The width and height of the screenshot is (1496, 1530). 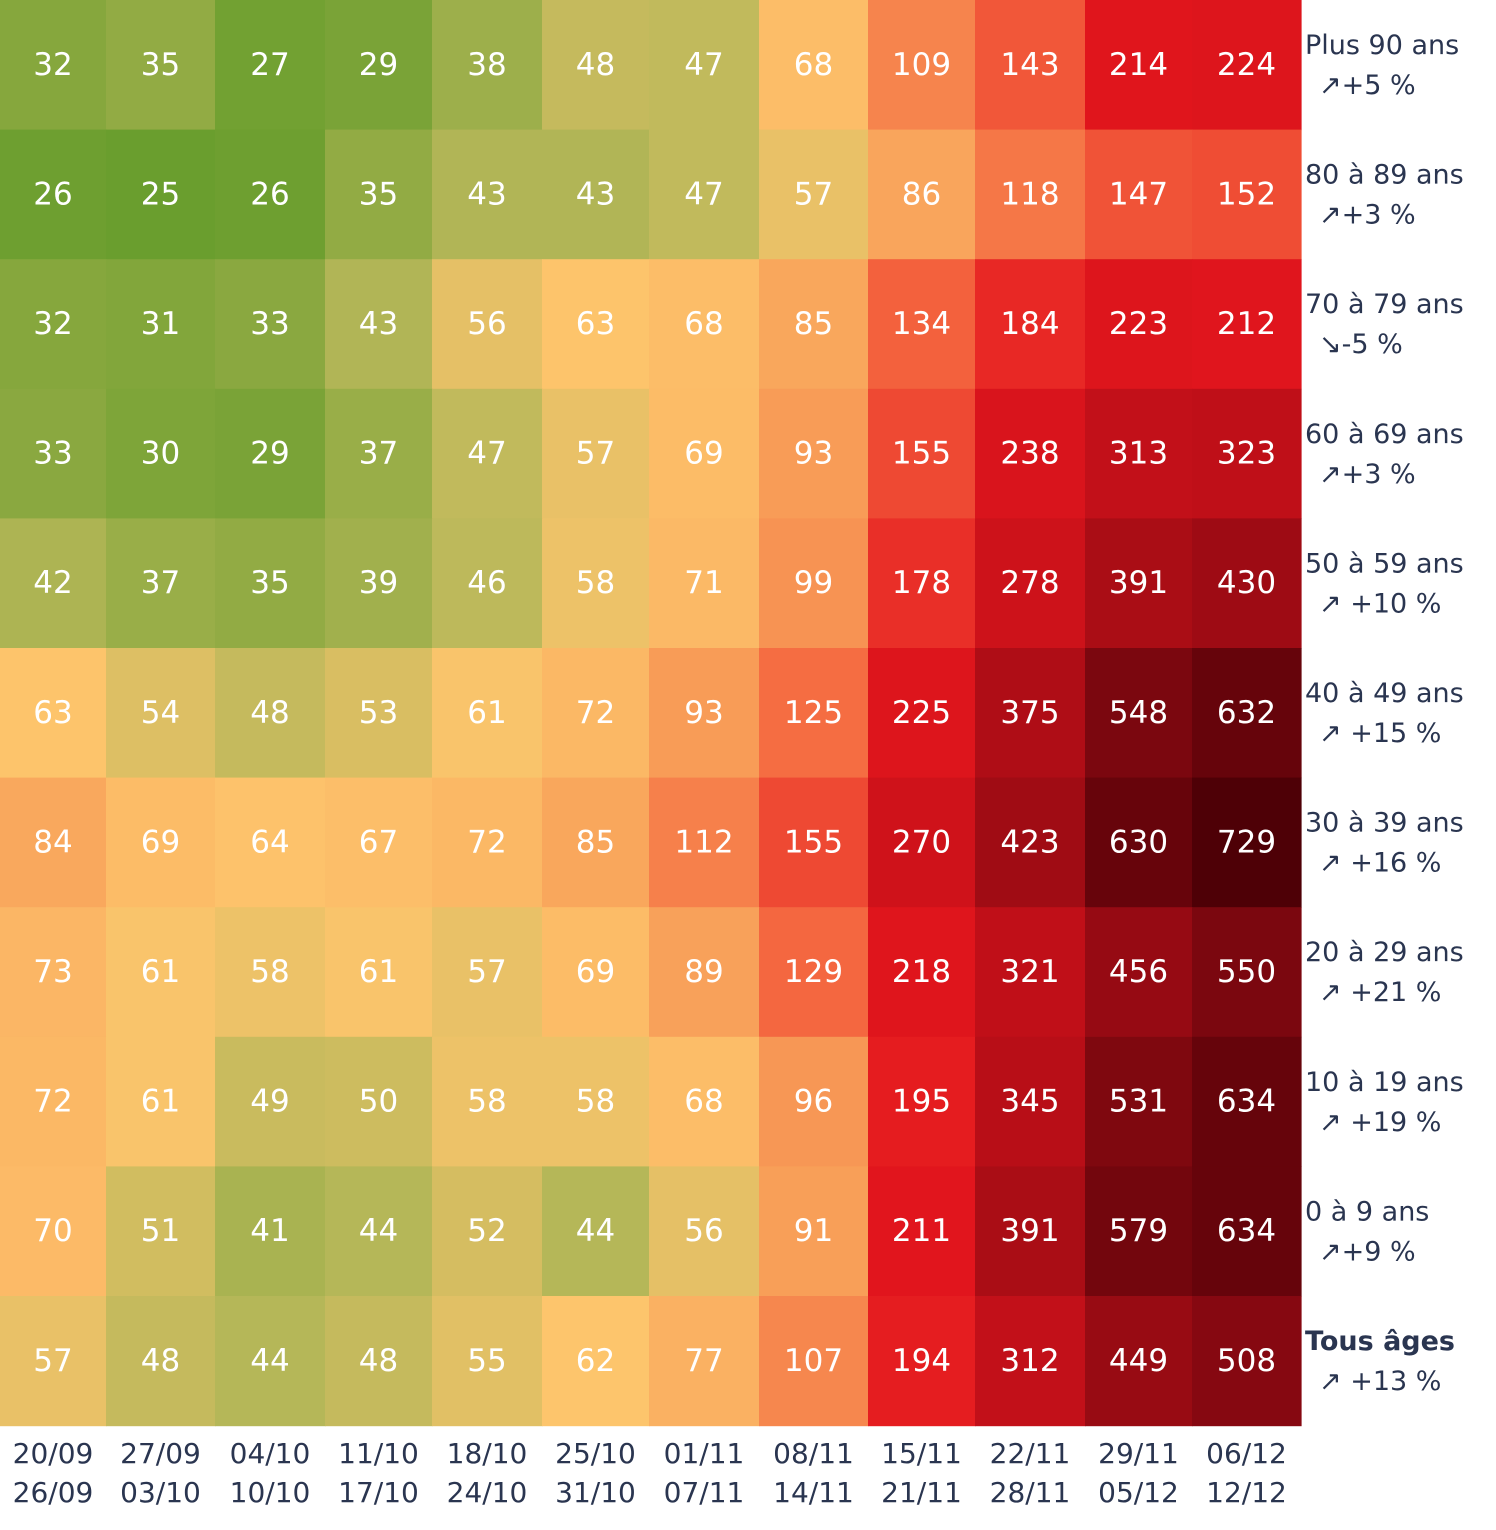 What do you see at coordinates (378, 1492) in the screenshot?
I see `column-end-date: 17/10` at bounding box center [378, 1492].